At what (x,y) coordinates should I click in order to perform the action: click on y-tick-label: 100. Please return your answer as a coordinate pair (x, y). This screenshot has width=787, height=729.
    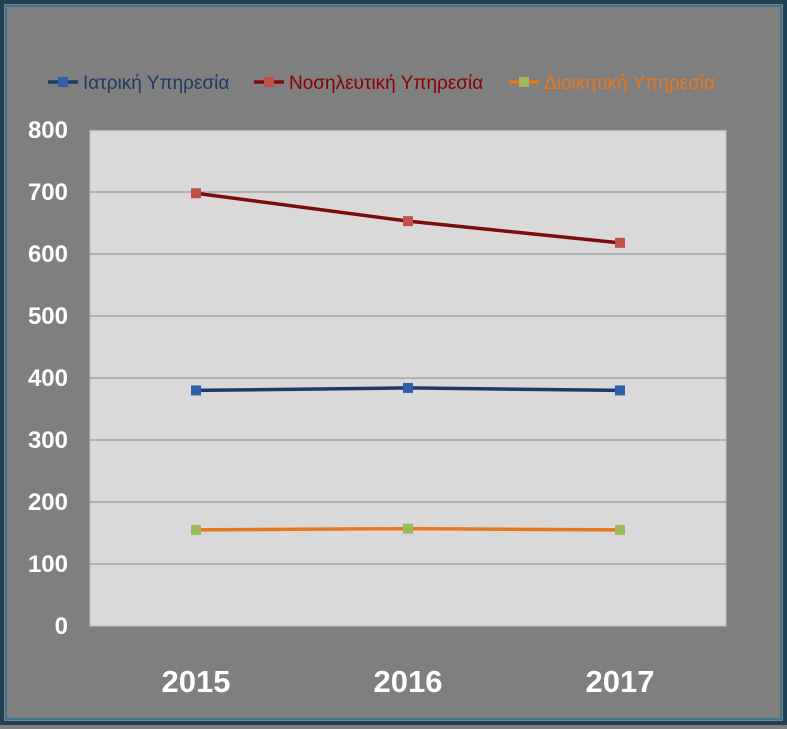
    Looking at the image, I should click on (48, 564).